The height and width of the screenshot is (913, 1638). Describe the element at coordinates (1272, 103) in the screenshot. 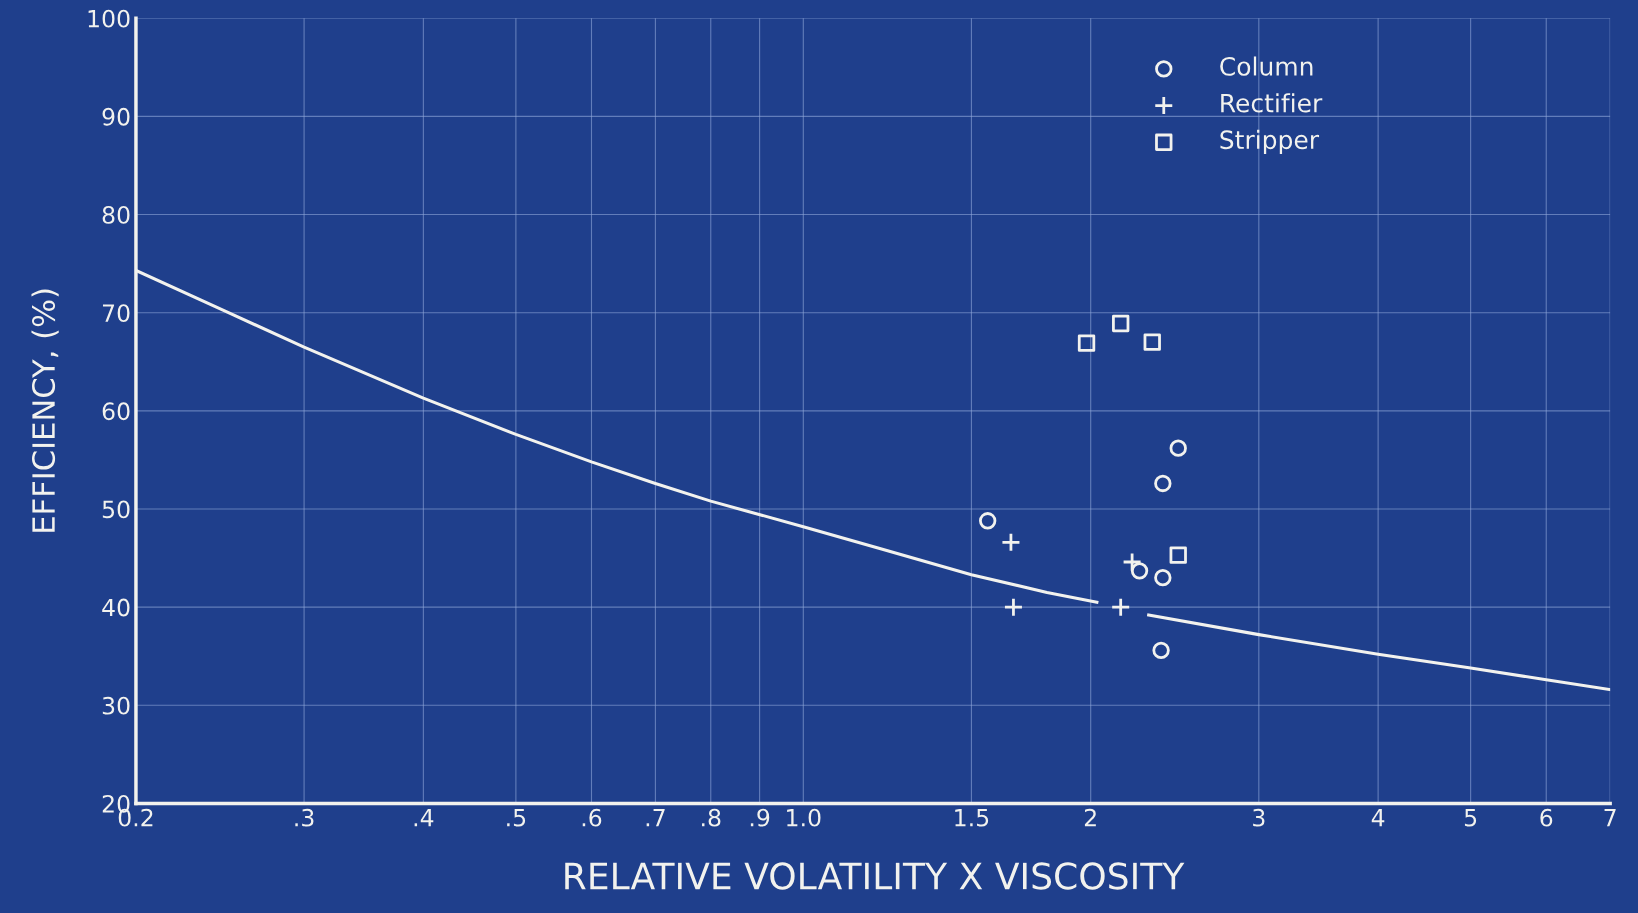

I see `legend-label: Rectifier` at that location.